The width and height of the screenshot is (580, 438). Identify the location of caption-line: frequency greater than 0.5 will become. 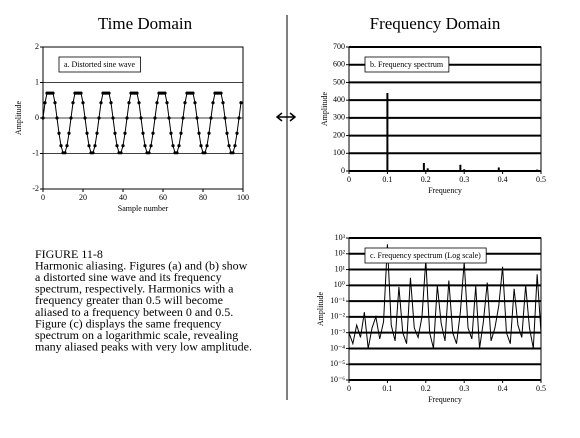
(129, 300).